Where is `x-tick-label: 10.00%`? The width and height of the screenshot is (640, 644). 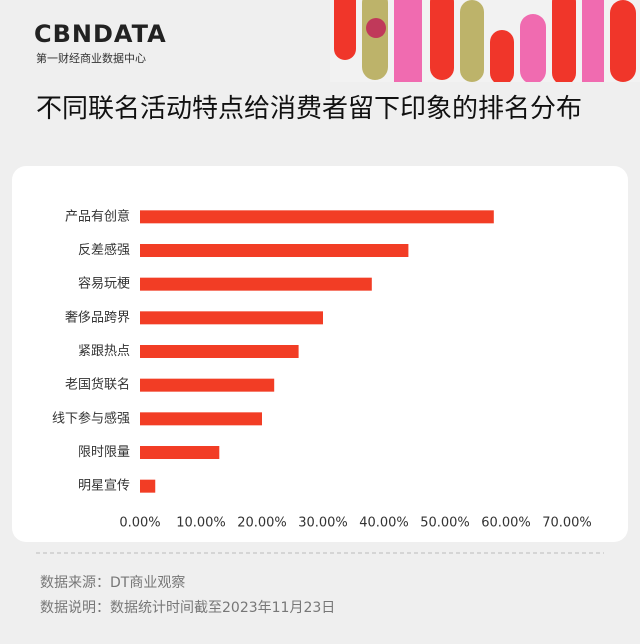
x-tick-label: 10.00% is located at coordinates (201, 523).